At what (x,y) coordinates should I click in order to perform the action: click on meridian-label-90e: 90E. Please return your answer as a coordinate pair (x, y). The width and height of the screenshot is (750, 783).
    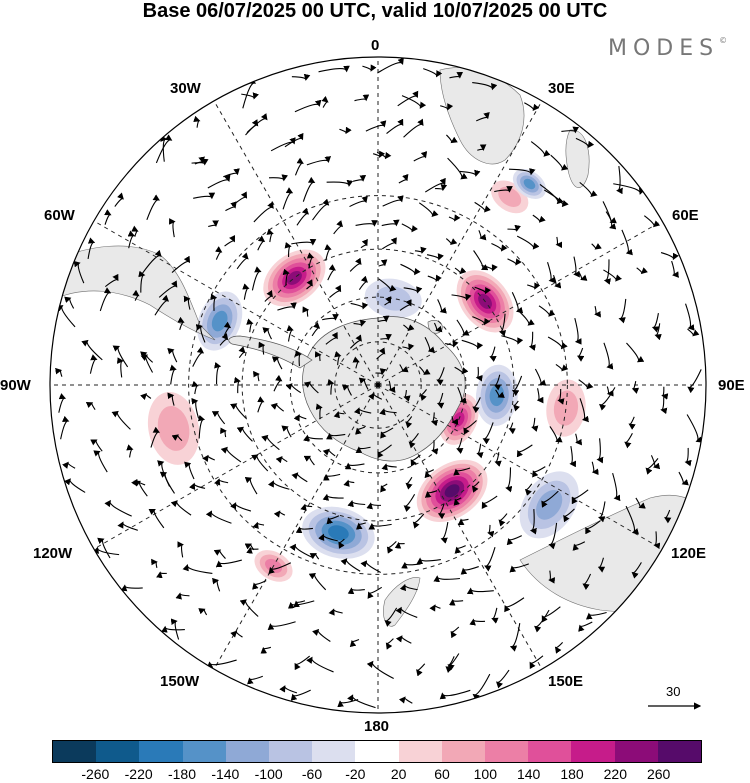
    Looking at the image, I should click on (731, 385).